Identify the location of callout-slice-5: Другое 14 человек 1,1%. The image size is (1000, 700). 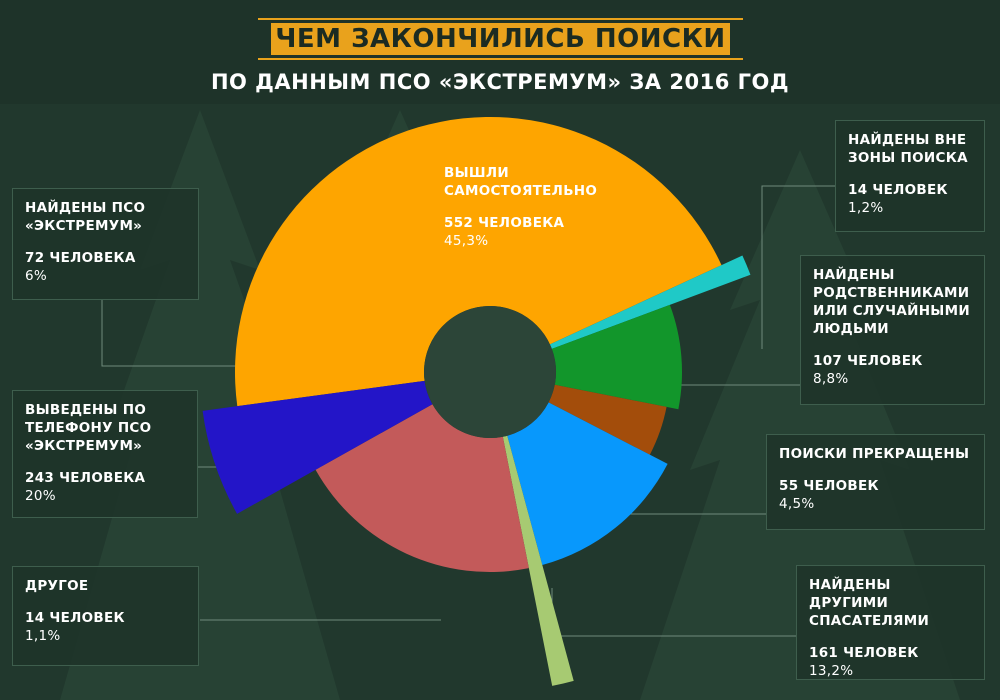
(105, 616).